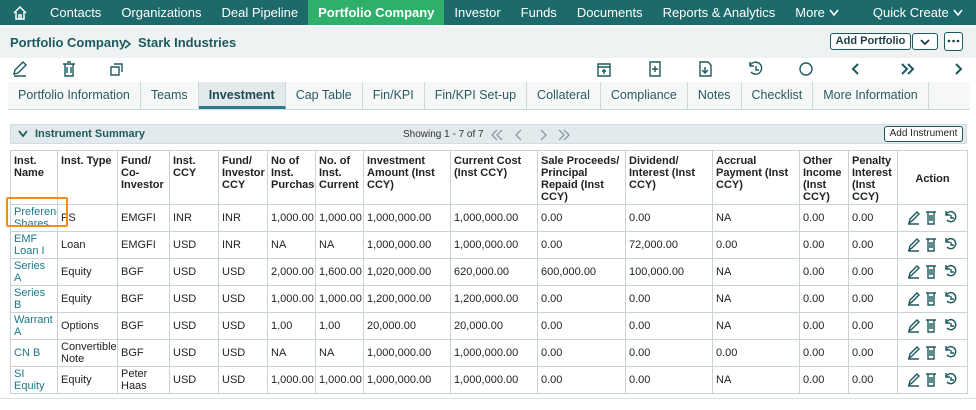 Image resolution: width=976 pixels, height=410 pixels. Describe the element at coordinates (20, 12) in the screenshot. I see `home-icon` at that location.